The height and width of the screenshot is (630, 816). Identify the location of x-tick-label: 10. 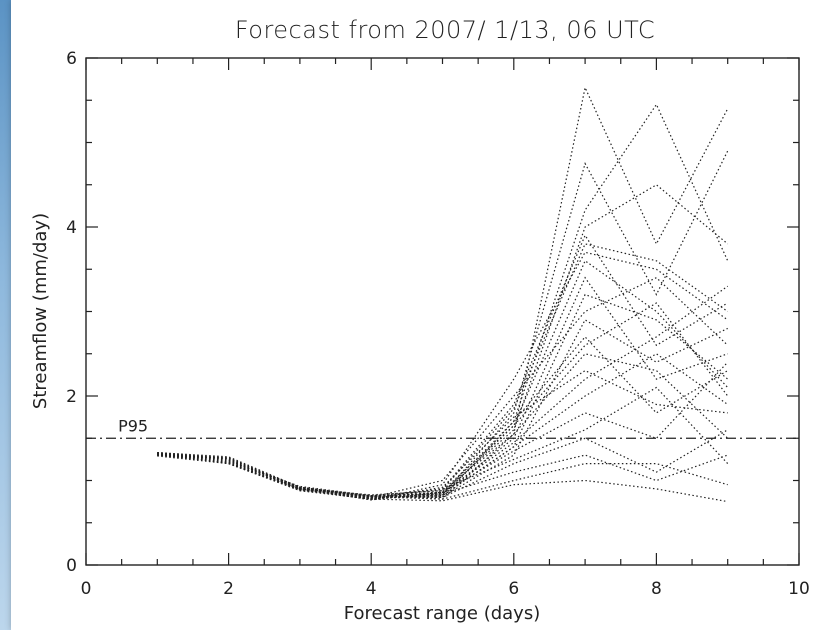
(799, 589).